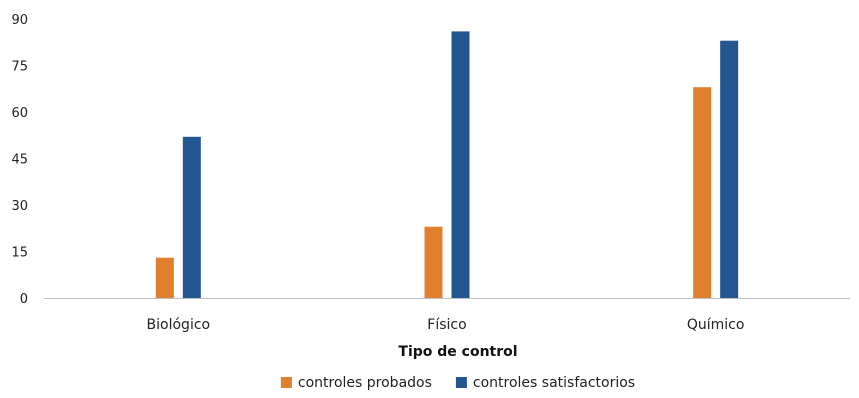 This screenshot has width=859, height=398. Describe the element at coordinates (365, 383) in the screenshot. I see `legend-label: controles probados` at that location.